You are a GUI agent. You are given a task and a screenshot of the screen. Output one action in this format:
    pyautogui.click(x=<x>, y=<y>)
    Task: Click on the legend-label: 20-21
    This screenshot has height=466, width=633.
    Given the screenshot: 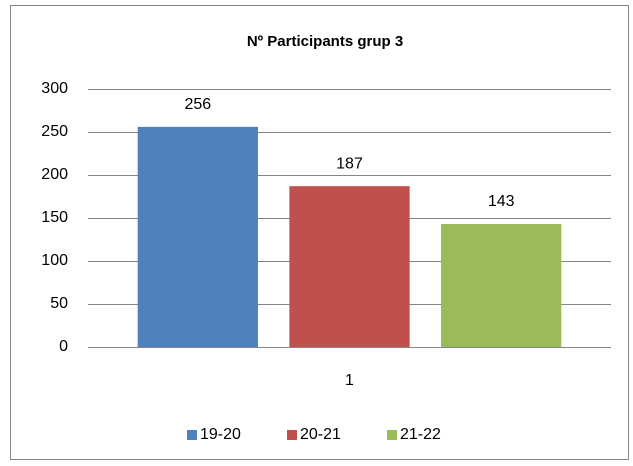 What is the action you would take?
    pyautogui.click(x=320, y=434)
    